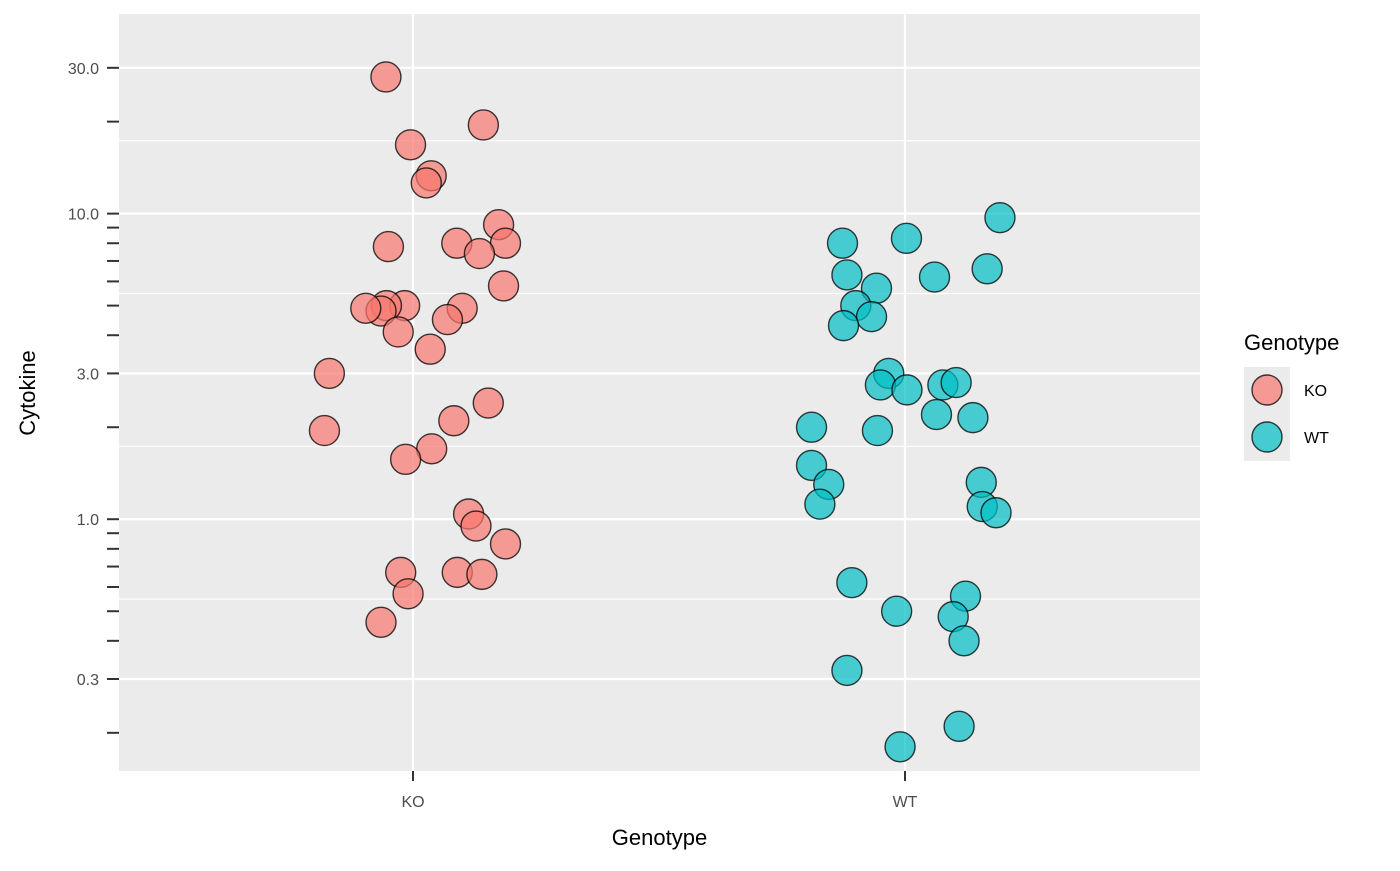 This screenshot has height=871, width=1400. Describe the element at coordinates (88, 520) in the screenshot. I see `y-tick-label: 1.0` at that location.